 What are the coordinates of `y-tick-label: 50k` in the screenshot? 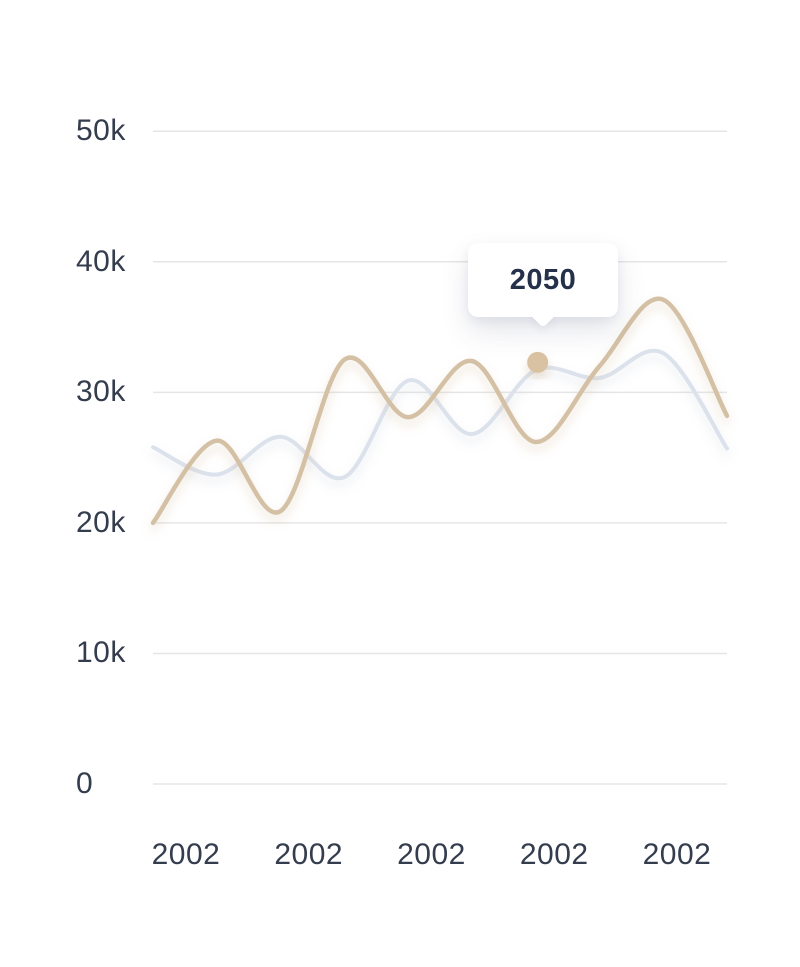 It's located at (101, 131).